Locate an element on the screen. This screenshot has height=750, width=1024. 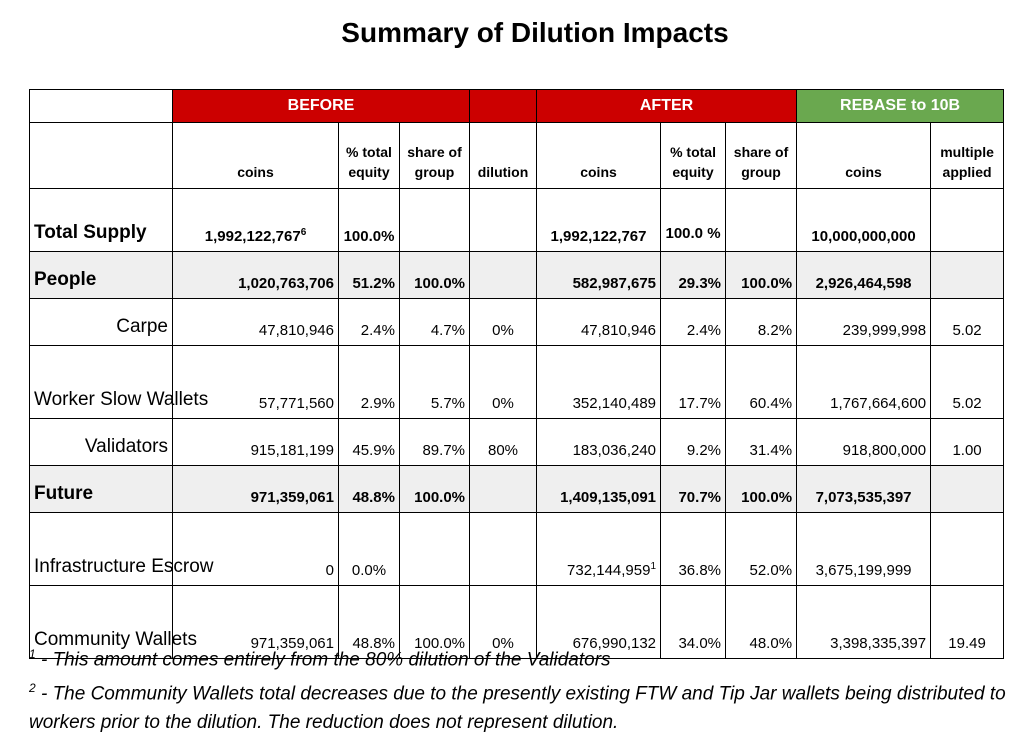
after-pct: 17.7% is located at coordinates (693, 382).